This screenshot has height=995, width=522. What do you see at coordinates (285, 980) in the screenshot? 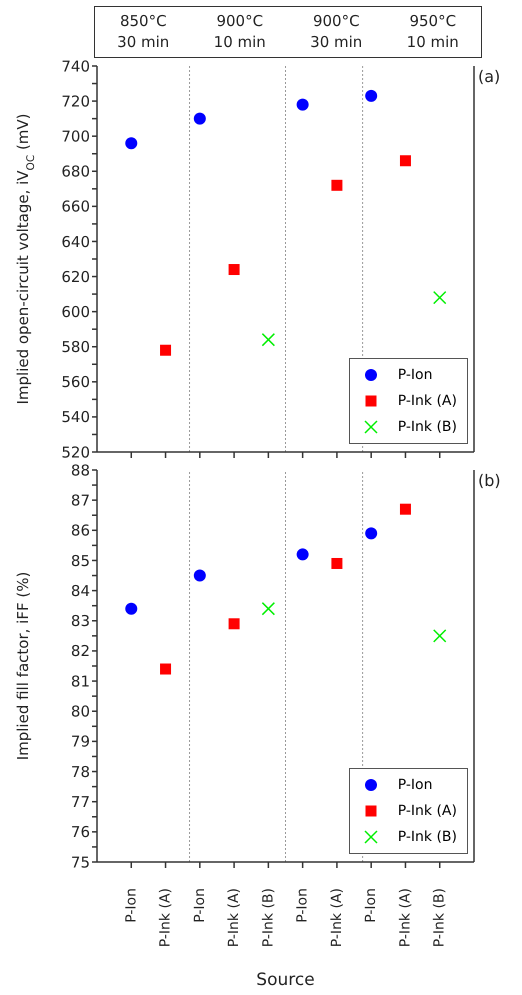
I see `x-axis-title: Source` at bounding box center [285, 980].